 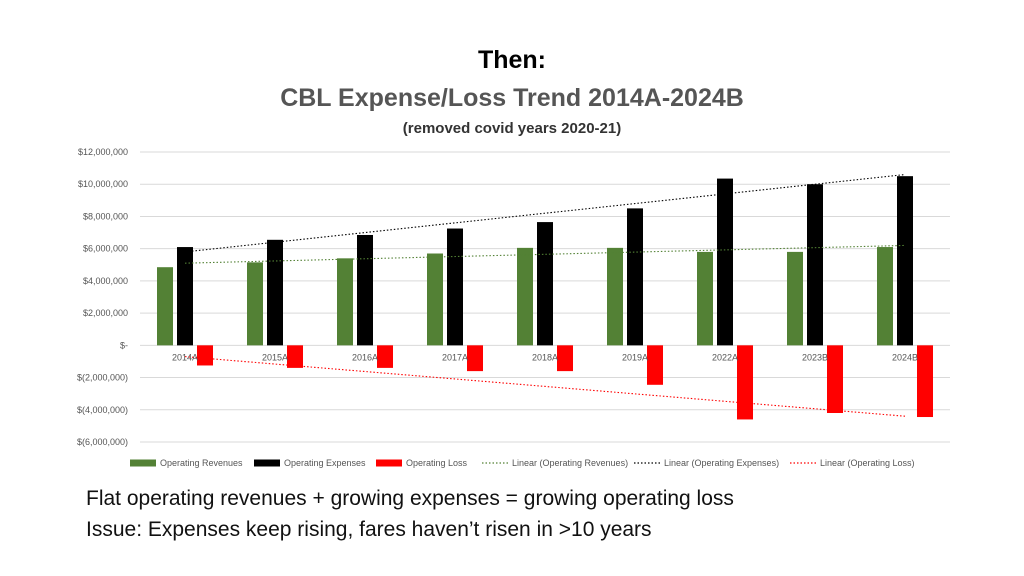 What do you see at coordinates (105, 216) in the screenshot?
I see `y-tick-label: $8,000,000` at bounding box center [105, 216].